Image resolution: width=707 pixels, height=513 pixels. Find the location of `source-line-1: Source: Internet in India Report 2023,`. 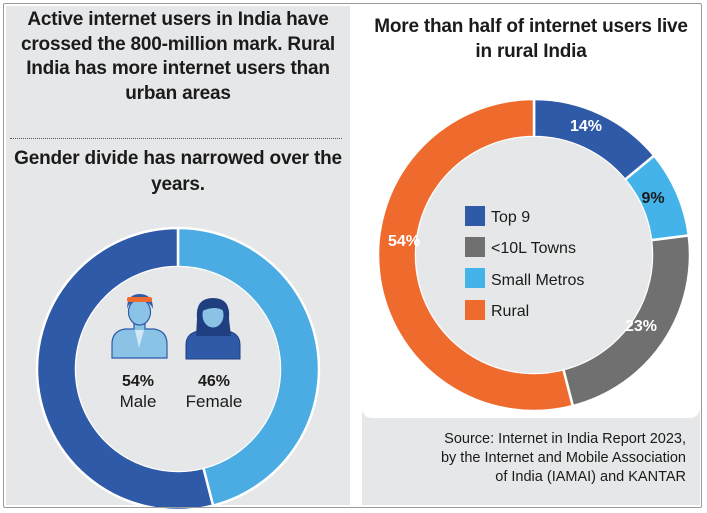

source-line-1: Source: Internet in India Report 2023, is located at coordinates (565, 439).